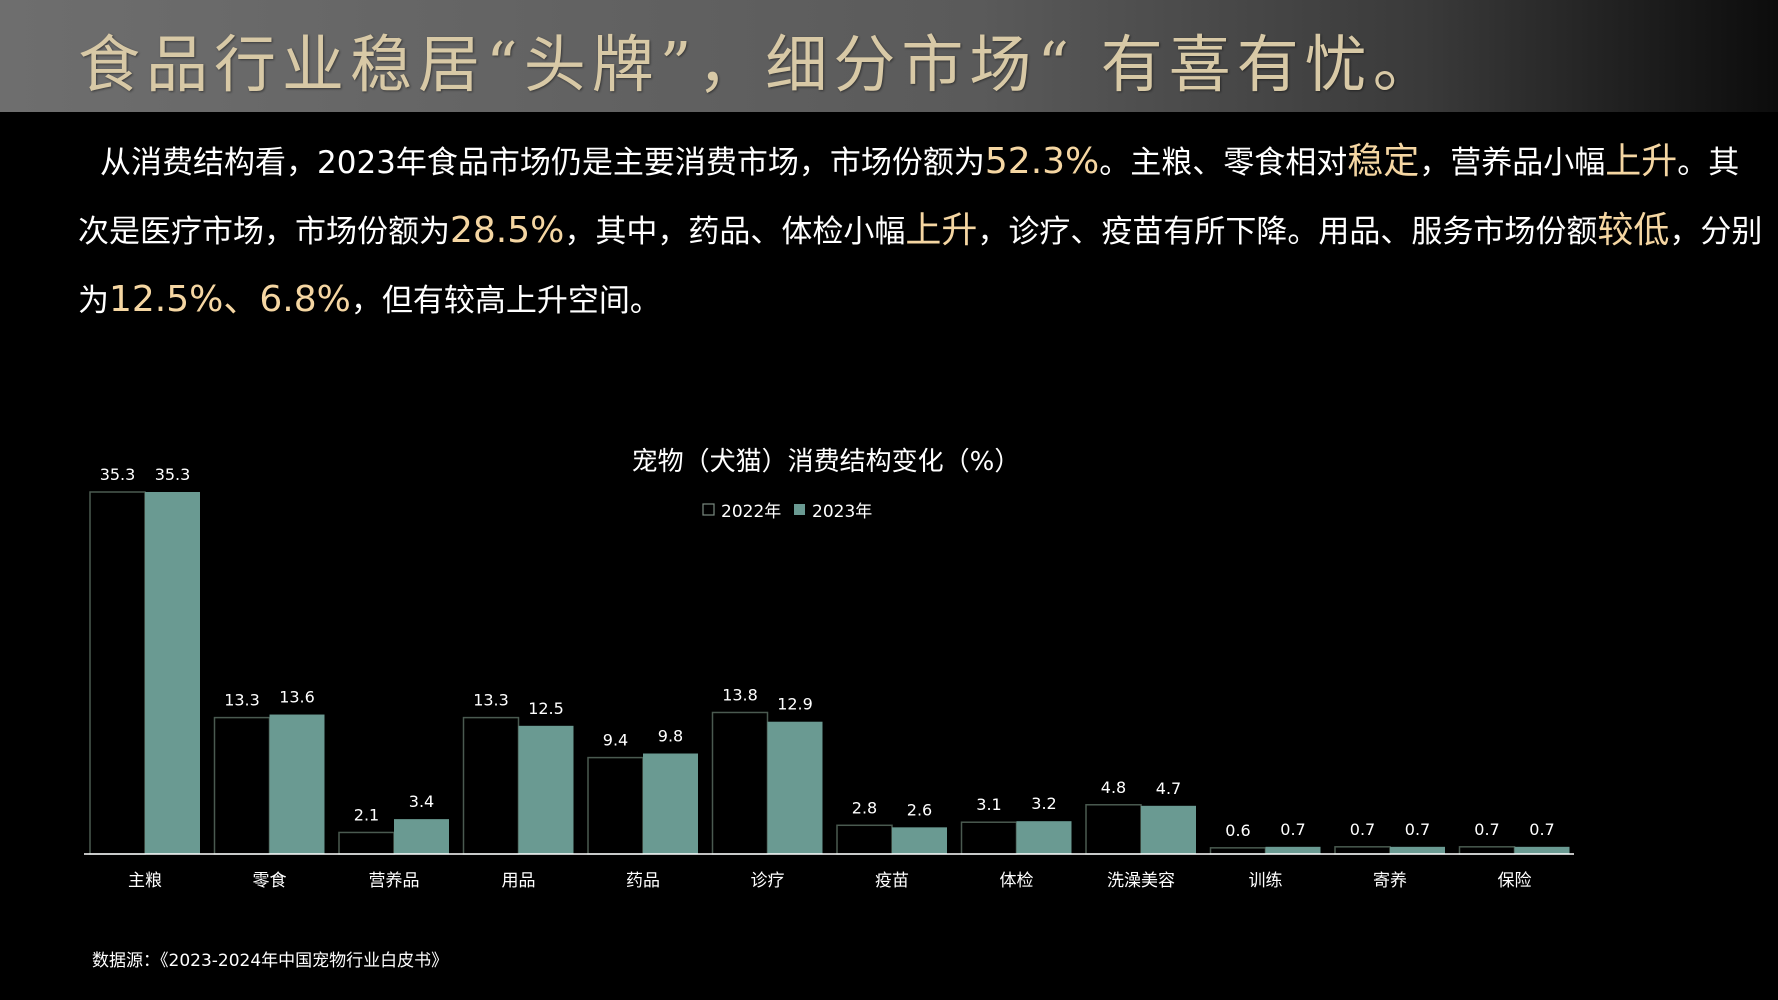  I want to click on title-banner: 食品行业稳居“头牌”，细分市场“ 有喜有忧。, so click(889, 56).